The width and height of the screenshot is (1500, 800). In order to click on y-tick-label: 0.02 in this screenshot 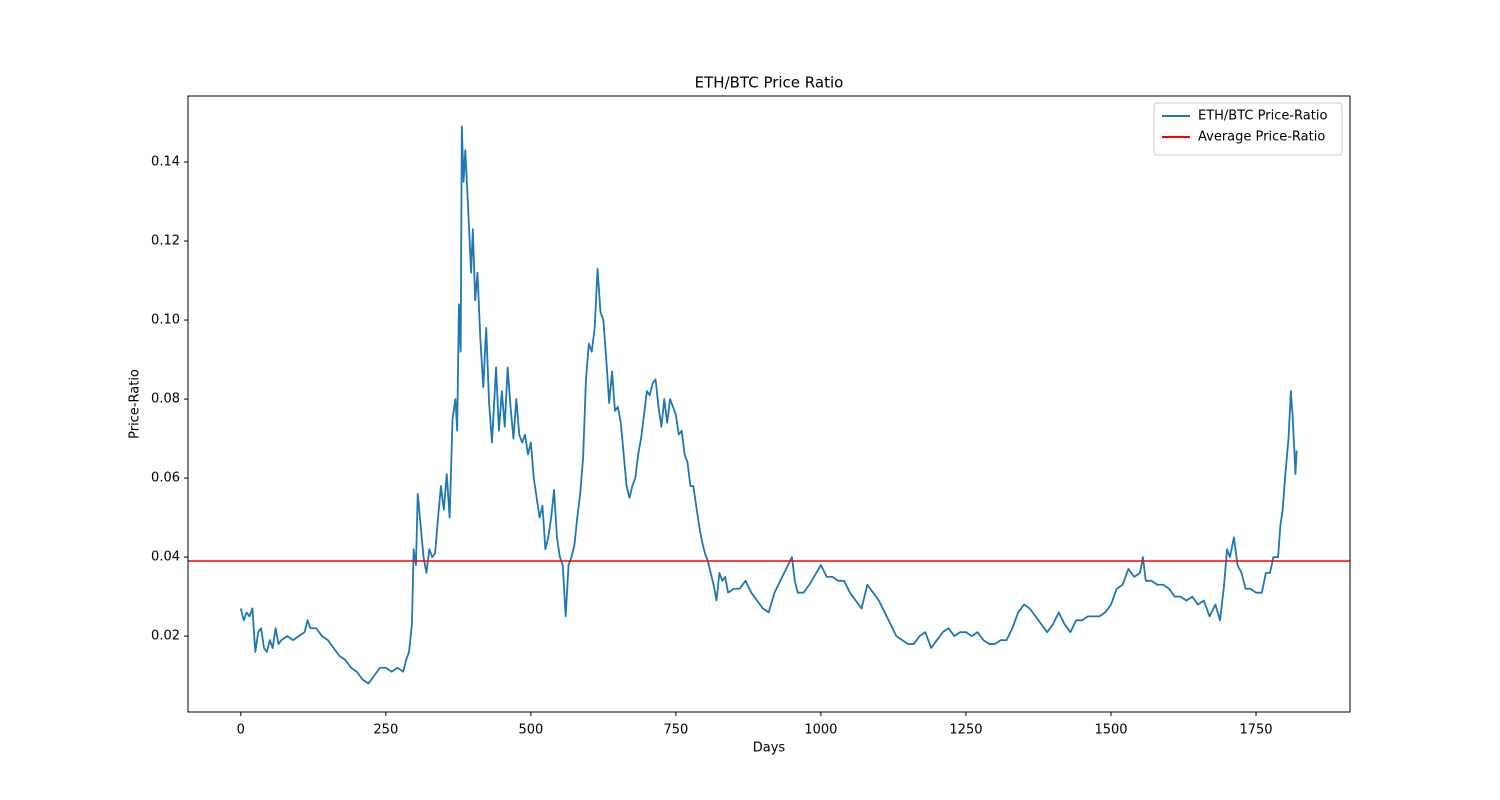, I will do `click(165, 636)`.